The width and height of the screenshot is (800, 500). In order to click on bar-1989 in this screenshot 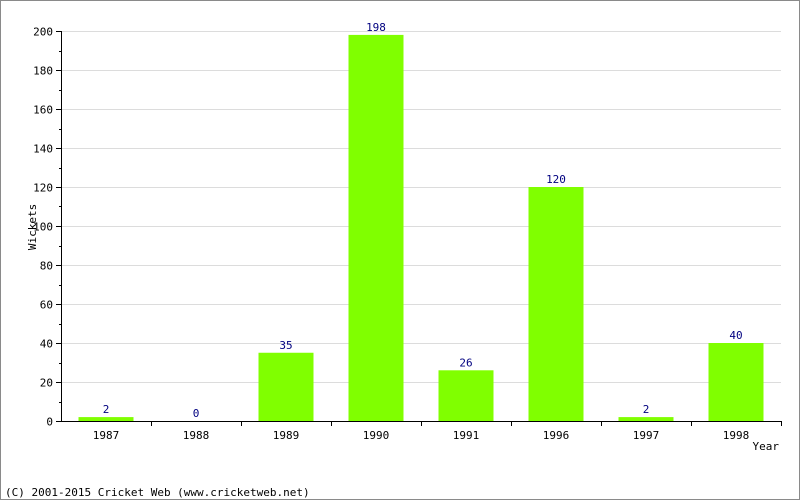, I will do `click(286, 386)`.